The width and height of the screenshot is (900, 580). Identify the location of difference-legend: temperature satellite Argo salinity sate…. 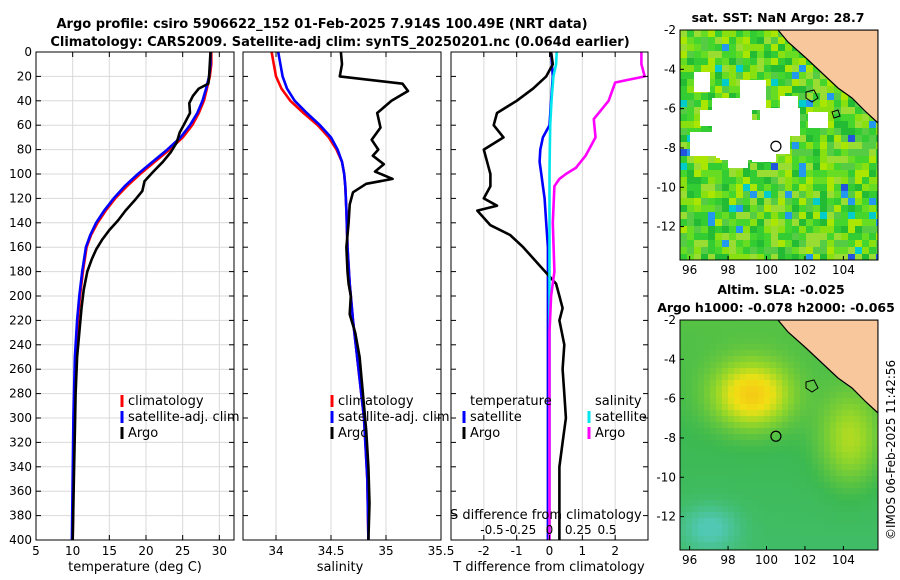
(554, 417).